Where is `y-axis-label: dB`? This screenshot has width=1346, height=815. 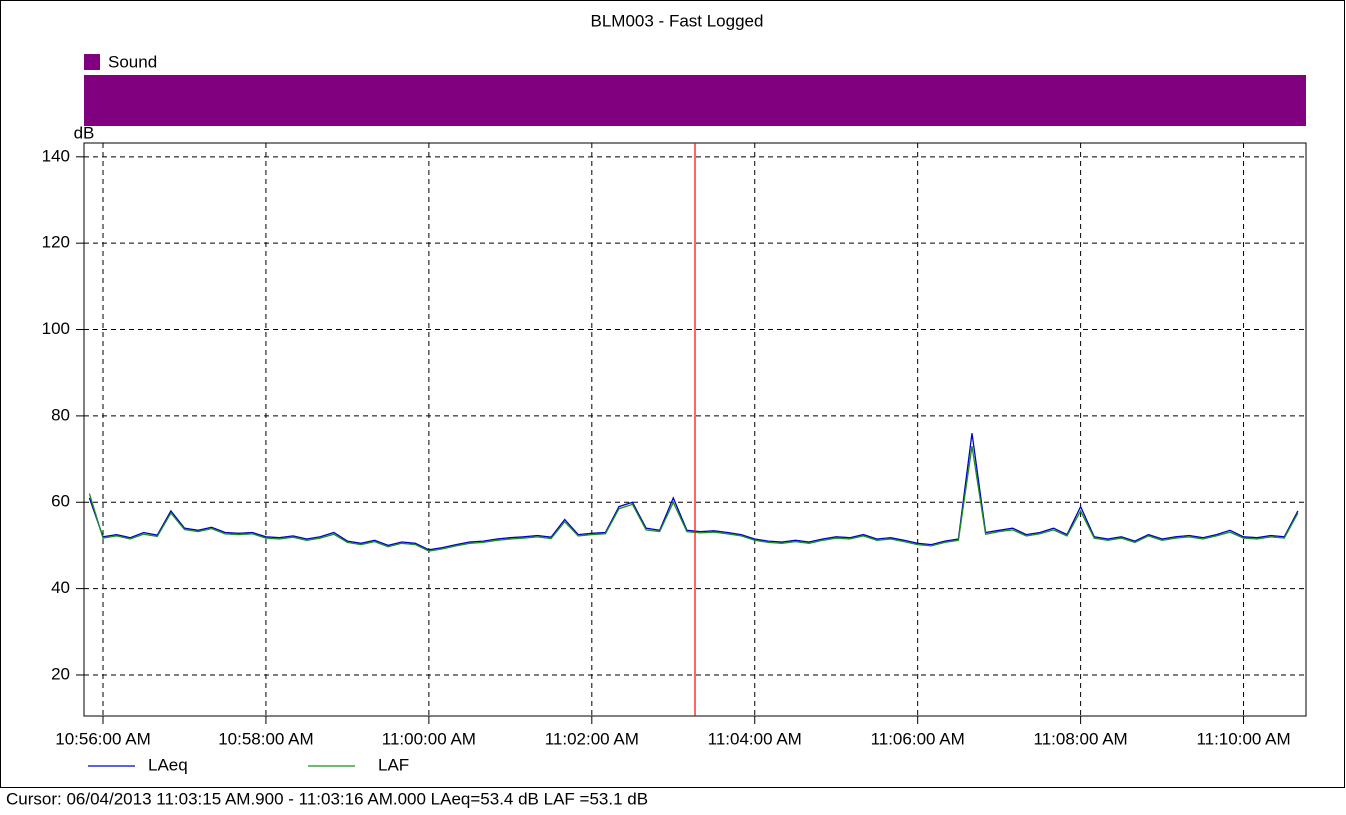 y-axis-label: dB is located at coordinates (84, 132).